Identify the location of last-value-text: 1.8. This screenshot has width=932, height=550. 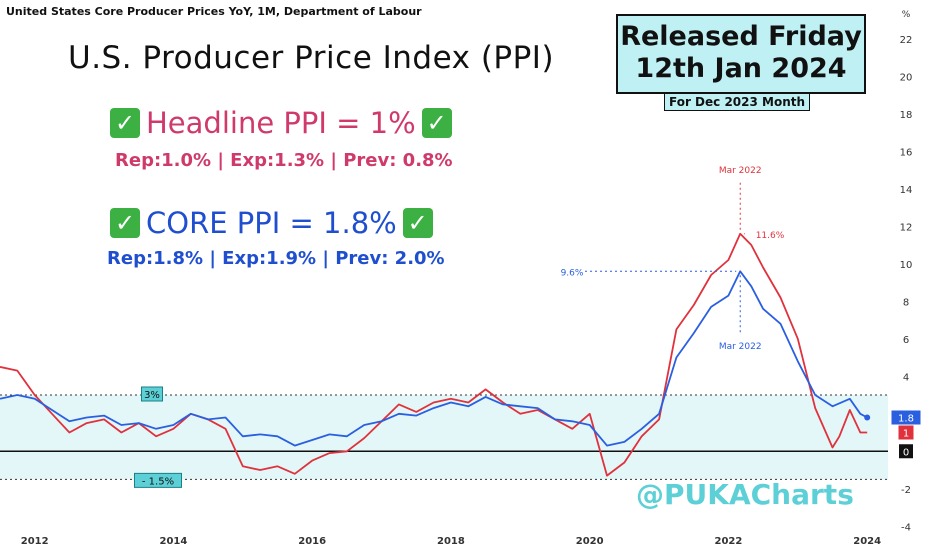
(906, 419).